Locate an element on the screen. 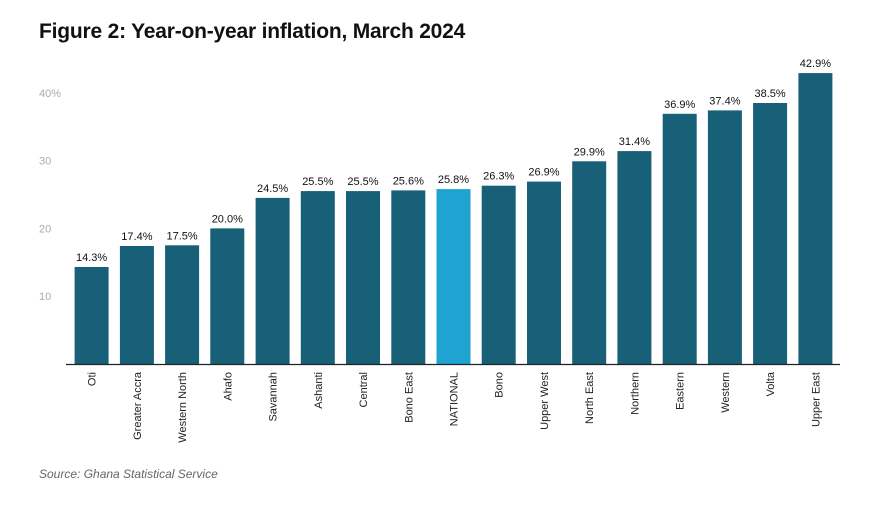 This screenshot has height=514, width=881. value-label: 42.9% is located at coordinates (815, 64).